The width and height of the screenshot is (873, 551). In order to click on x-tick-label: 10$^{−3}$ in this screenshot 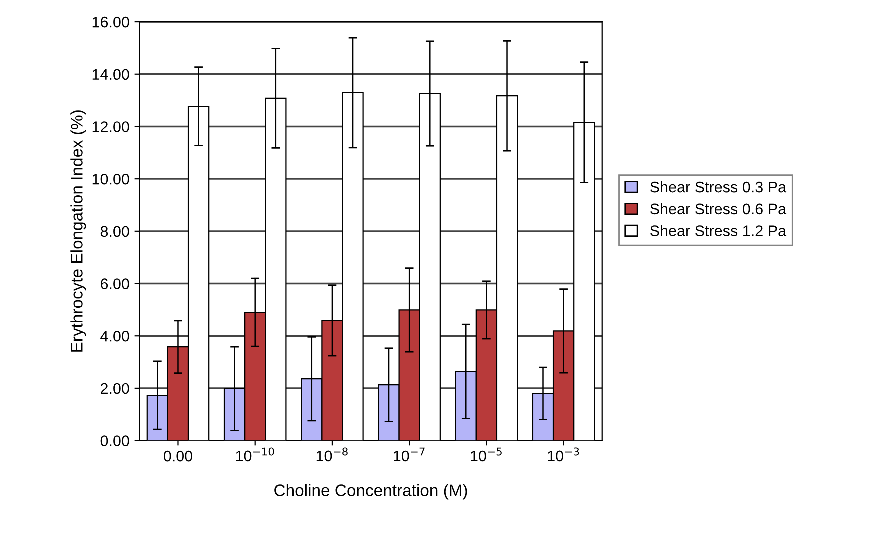, I will do `click(564, 455)`.